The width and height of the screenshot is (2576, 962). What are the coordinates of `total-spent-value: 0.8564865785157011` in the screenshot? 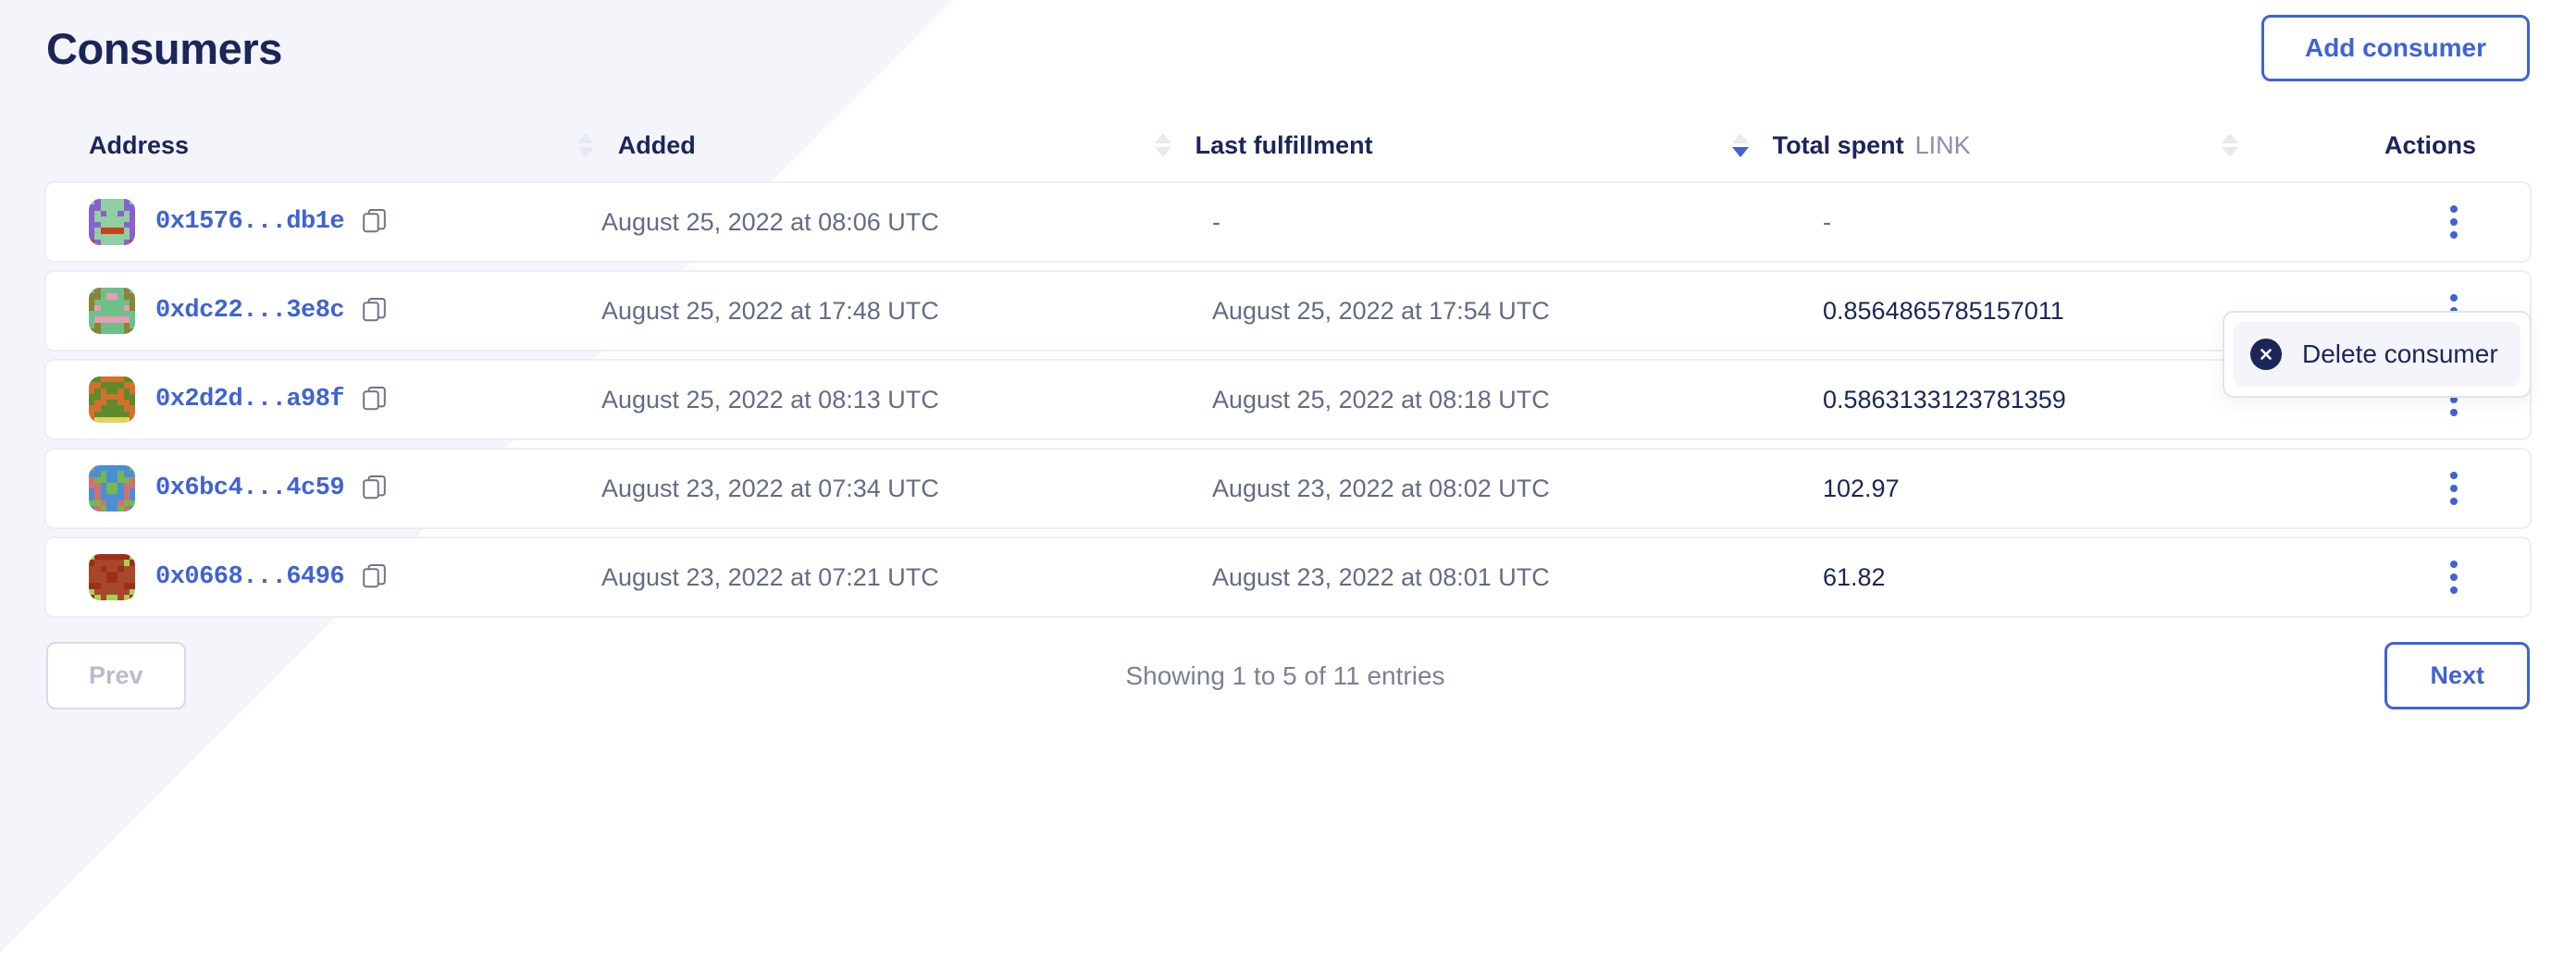 It's located at (1944, 310).